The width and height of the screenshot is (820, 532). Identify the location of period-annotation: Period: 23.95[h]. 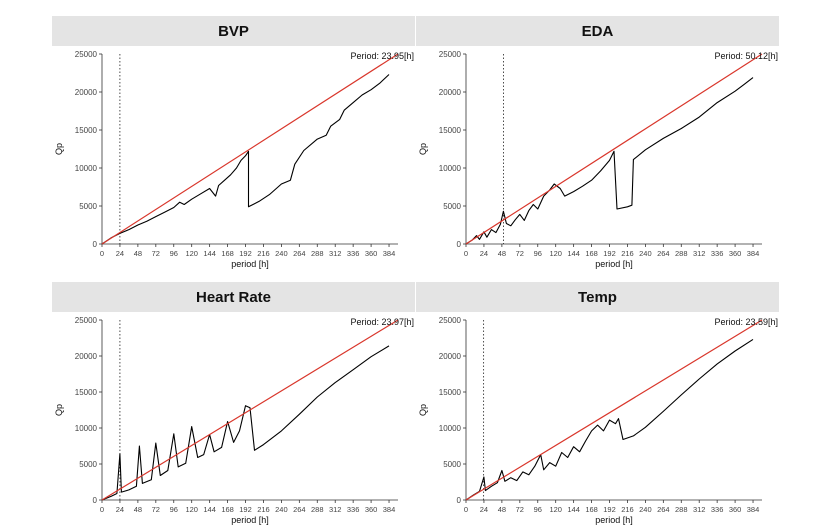
(382, 56).